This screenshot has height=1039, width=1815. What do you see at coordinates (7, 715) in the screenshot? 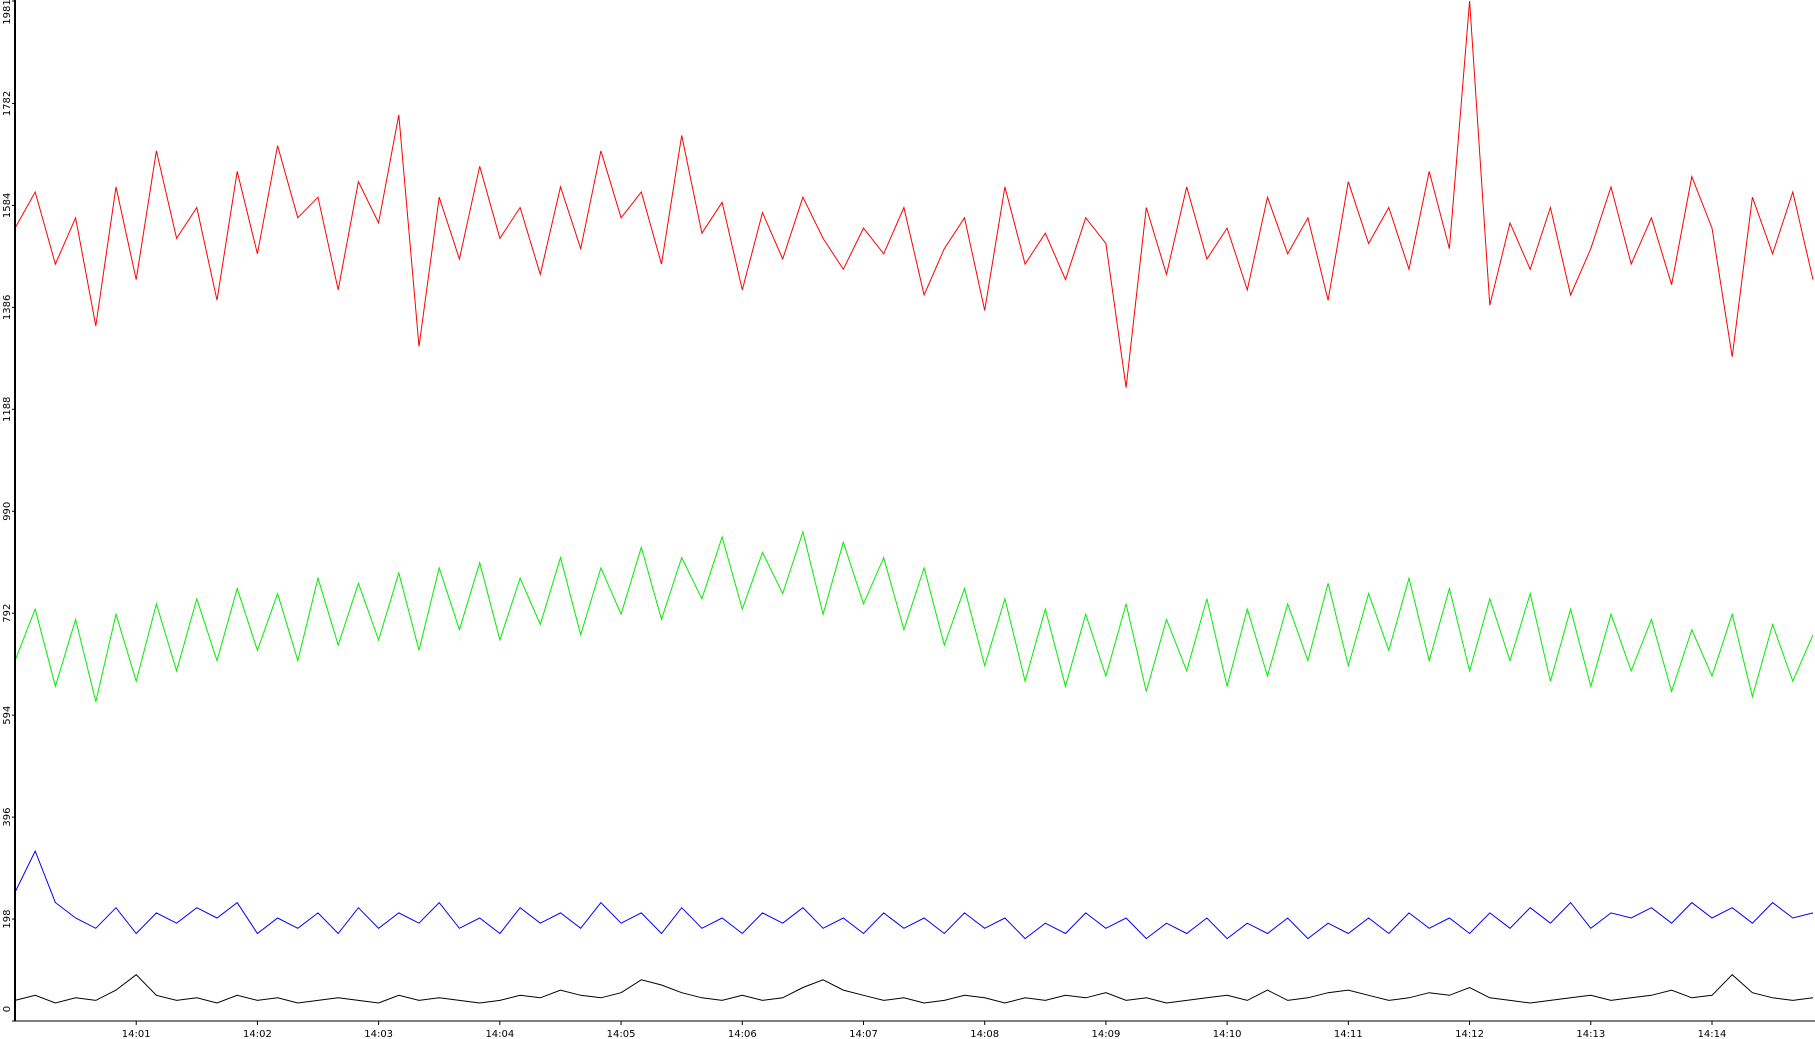
I see `y-tick-label: 594` at bounding box center [7, 715].